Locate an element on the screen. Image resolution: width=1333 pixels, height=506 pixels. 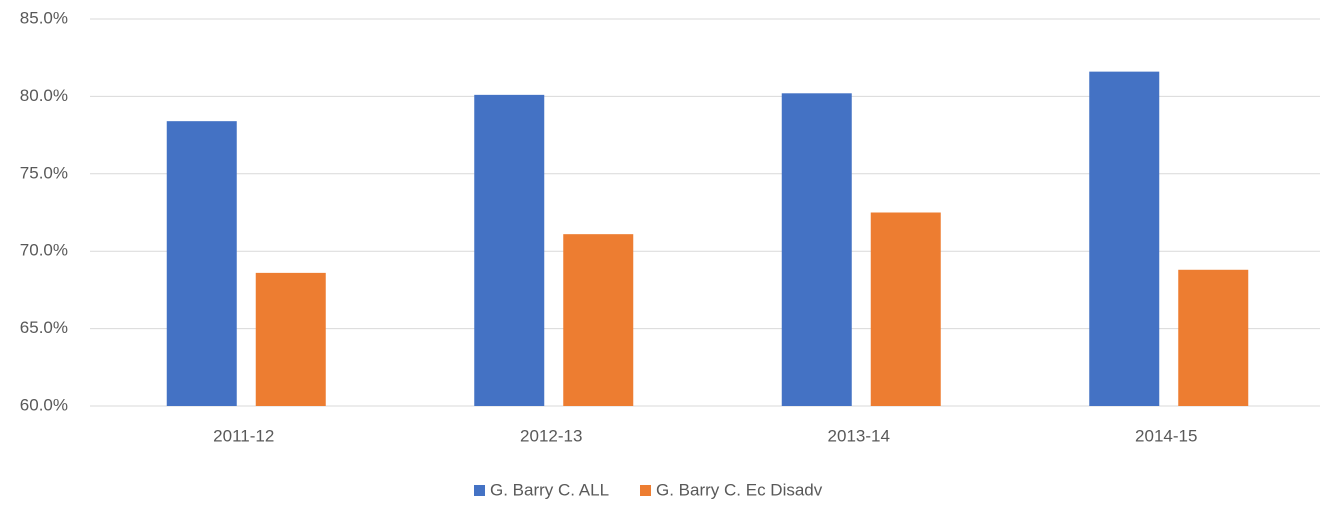
x-tick-label: 2012-13 is located at coordinates (551, 435).